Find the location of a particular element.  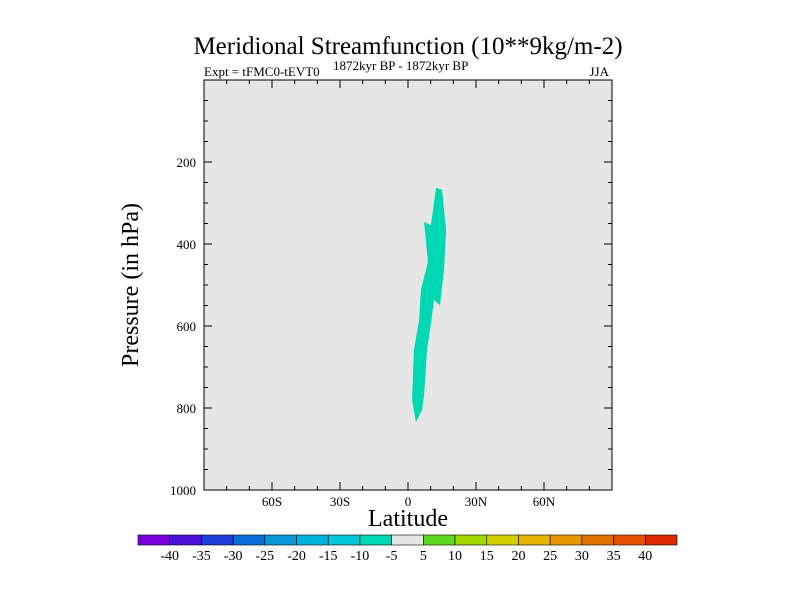

subtitle-right: JJA is located at coordinates (599, 71).